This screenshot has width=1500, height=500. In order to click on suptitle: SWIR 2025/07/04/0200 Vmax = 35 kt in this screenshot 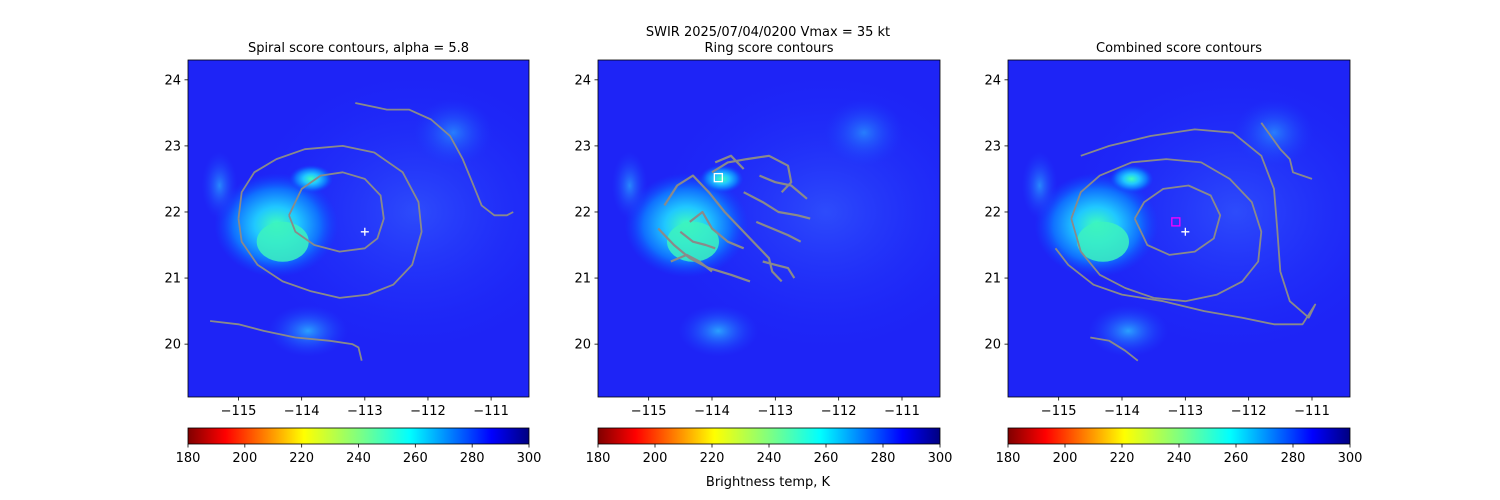, I will do `click(768, 32)`.